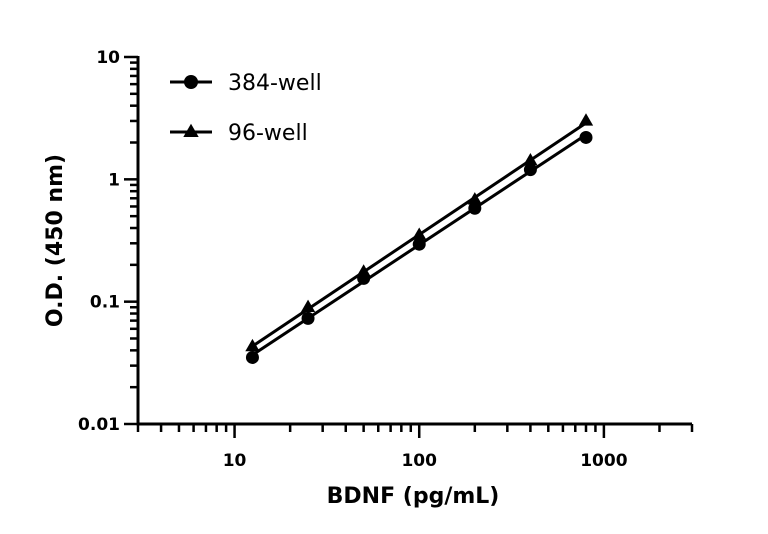 This screenshot has width=768, height=534. Describe the element at coordinates (55, 240) in the screenshot. I see `y-axis-title: O.D. (450 nm)` at that location.